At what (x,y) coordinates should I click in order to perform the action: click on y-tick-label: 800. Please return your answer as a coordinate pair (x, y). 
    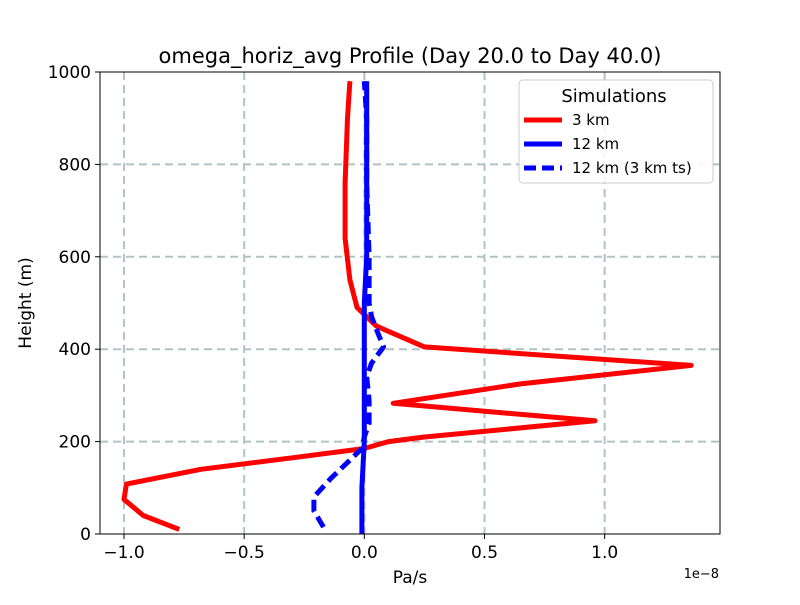
    Looking at the image, I should click on (75, 165).